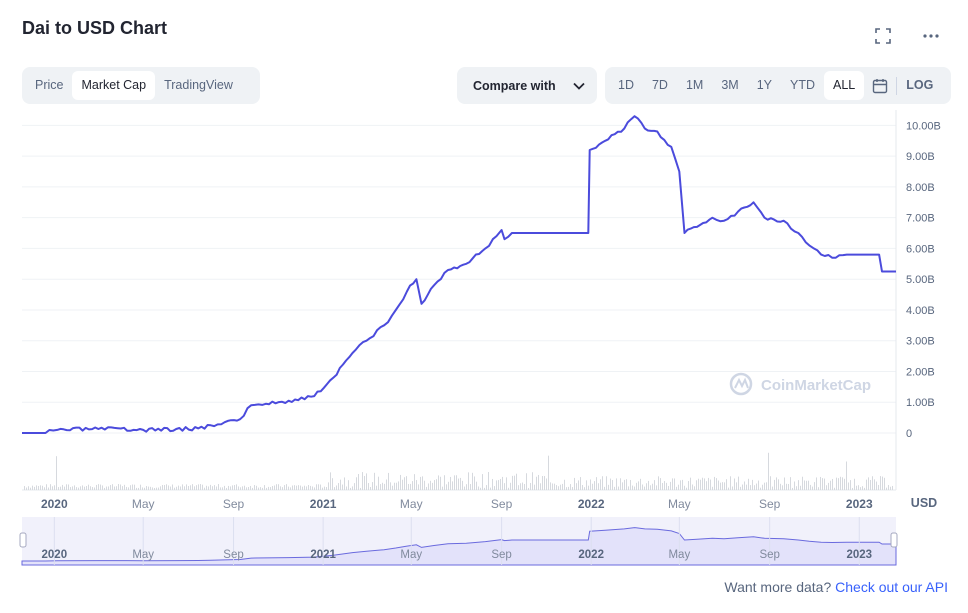  What do you see at coordinates (891, 587) in the screenshot?
I see `api-link: Check out our API` at bounding box center [891, 587].